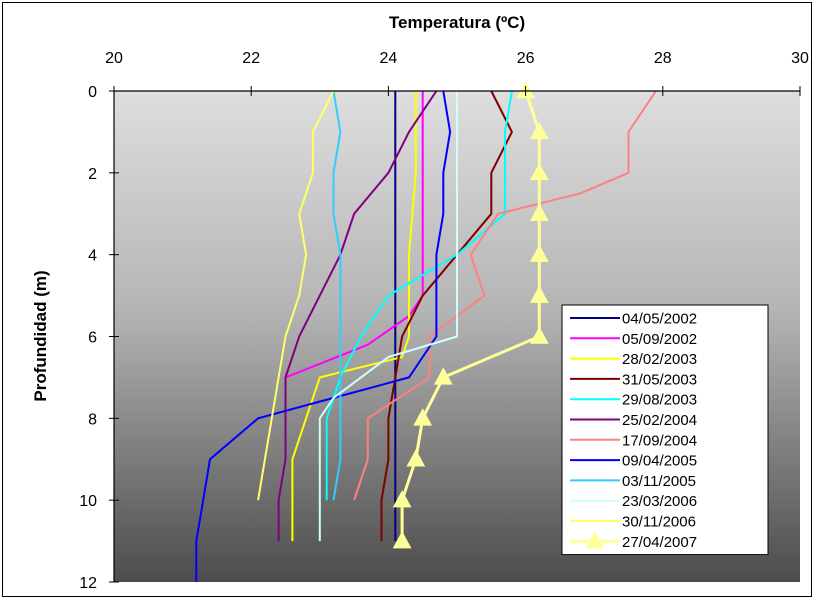  I want to click on x-axis-title: Temperatura (ºC), so click(457, 22).